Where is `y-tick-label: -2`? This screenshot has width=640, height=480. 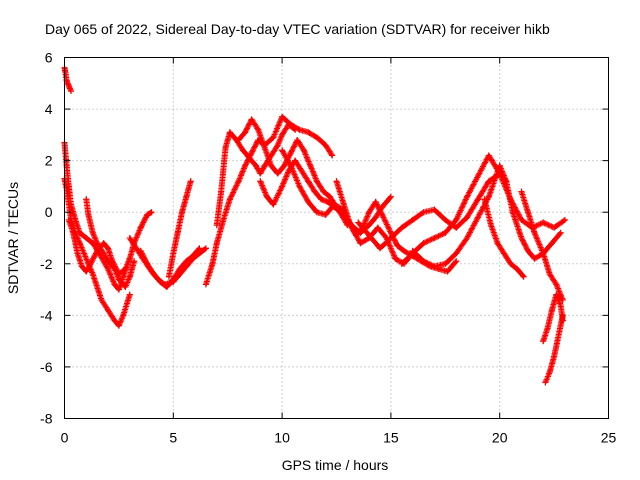
y-tick-label: -2 is located at coordinates (46, 264).